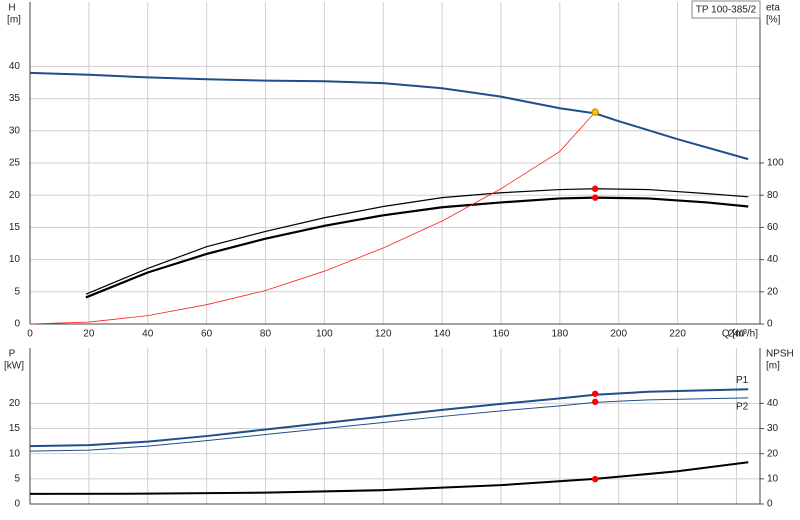 The height and width of the screenshot is (520, 800). I want to click on x-tick-label: 40, so click(148, 334).